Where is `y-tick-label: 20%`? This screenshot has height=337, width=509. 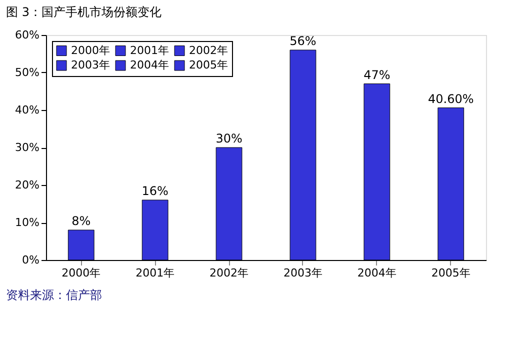
y-tick-label: 20% is located at coordinates (27, 185).